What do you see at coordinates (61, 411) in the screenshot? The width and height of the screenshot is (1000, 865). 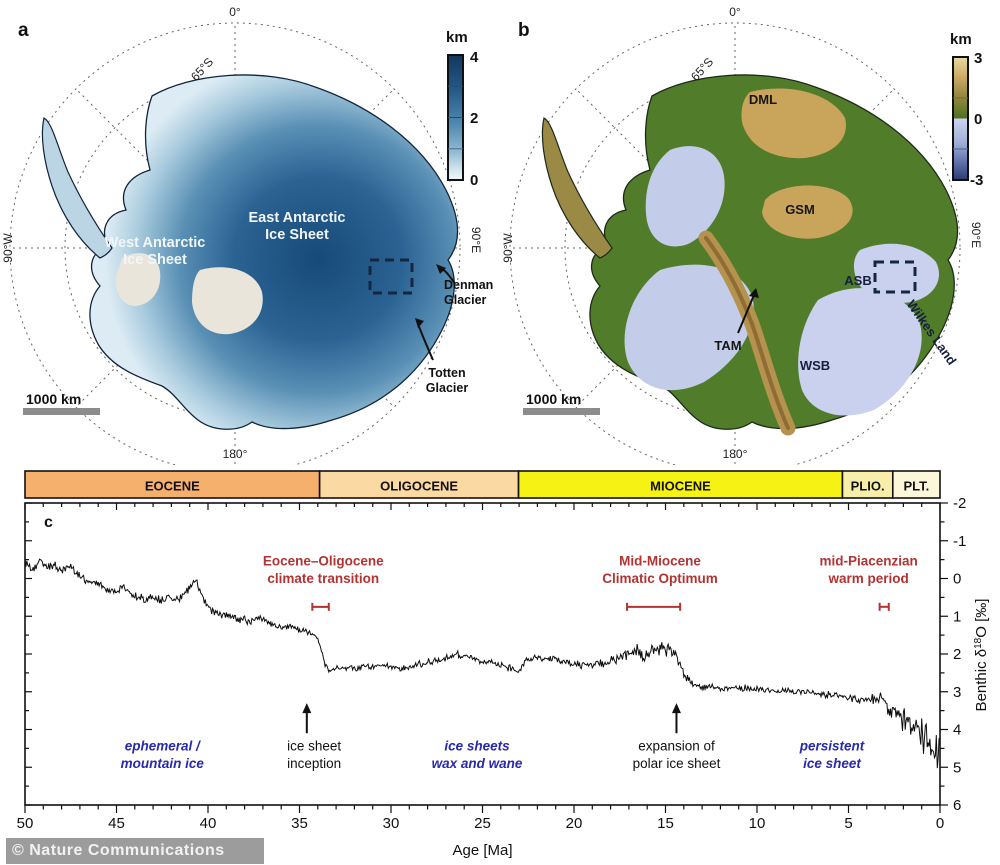 I see `scalebar-a` at bounding box center [61, 411].